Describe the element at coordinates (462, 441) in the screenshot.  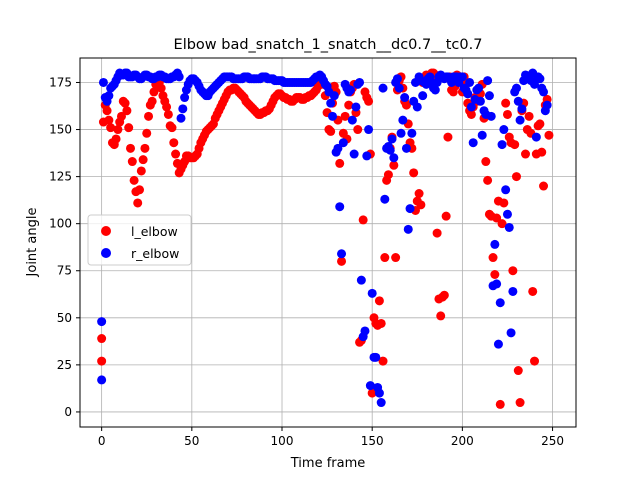
I see `x-tick-label: 200` at that location.